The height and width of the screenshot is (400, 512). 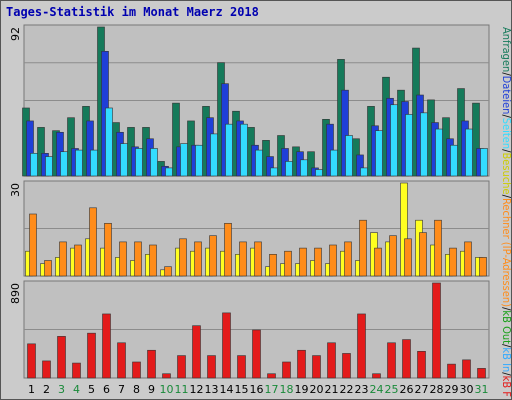 I want to click on scale-label-1: 92, so click(x=15, y=34).